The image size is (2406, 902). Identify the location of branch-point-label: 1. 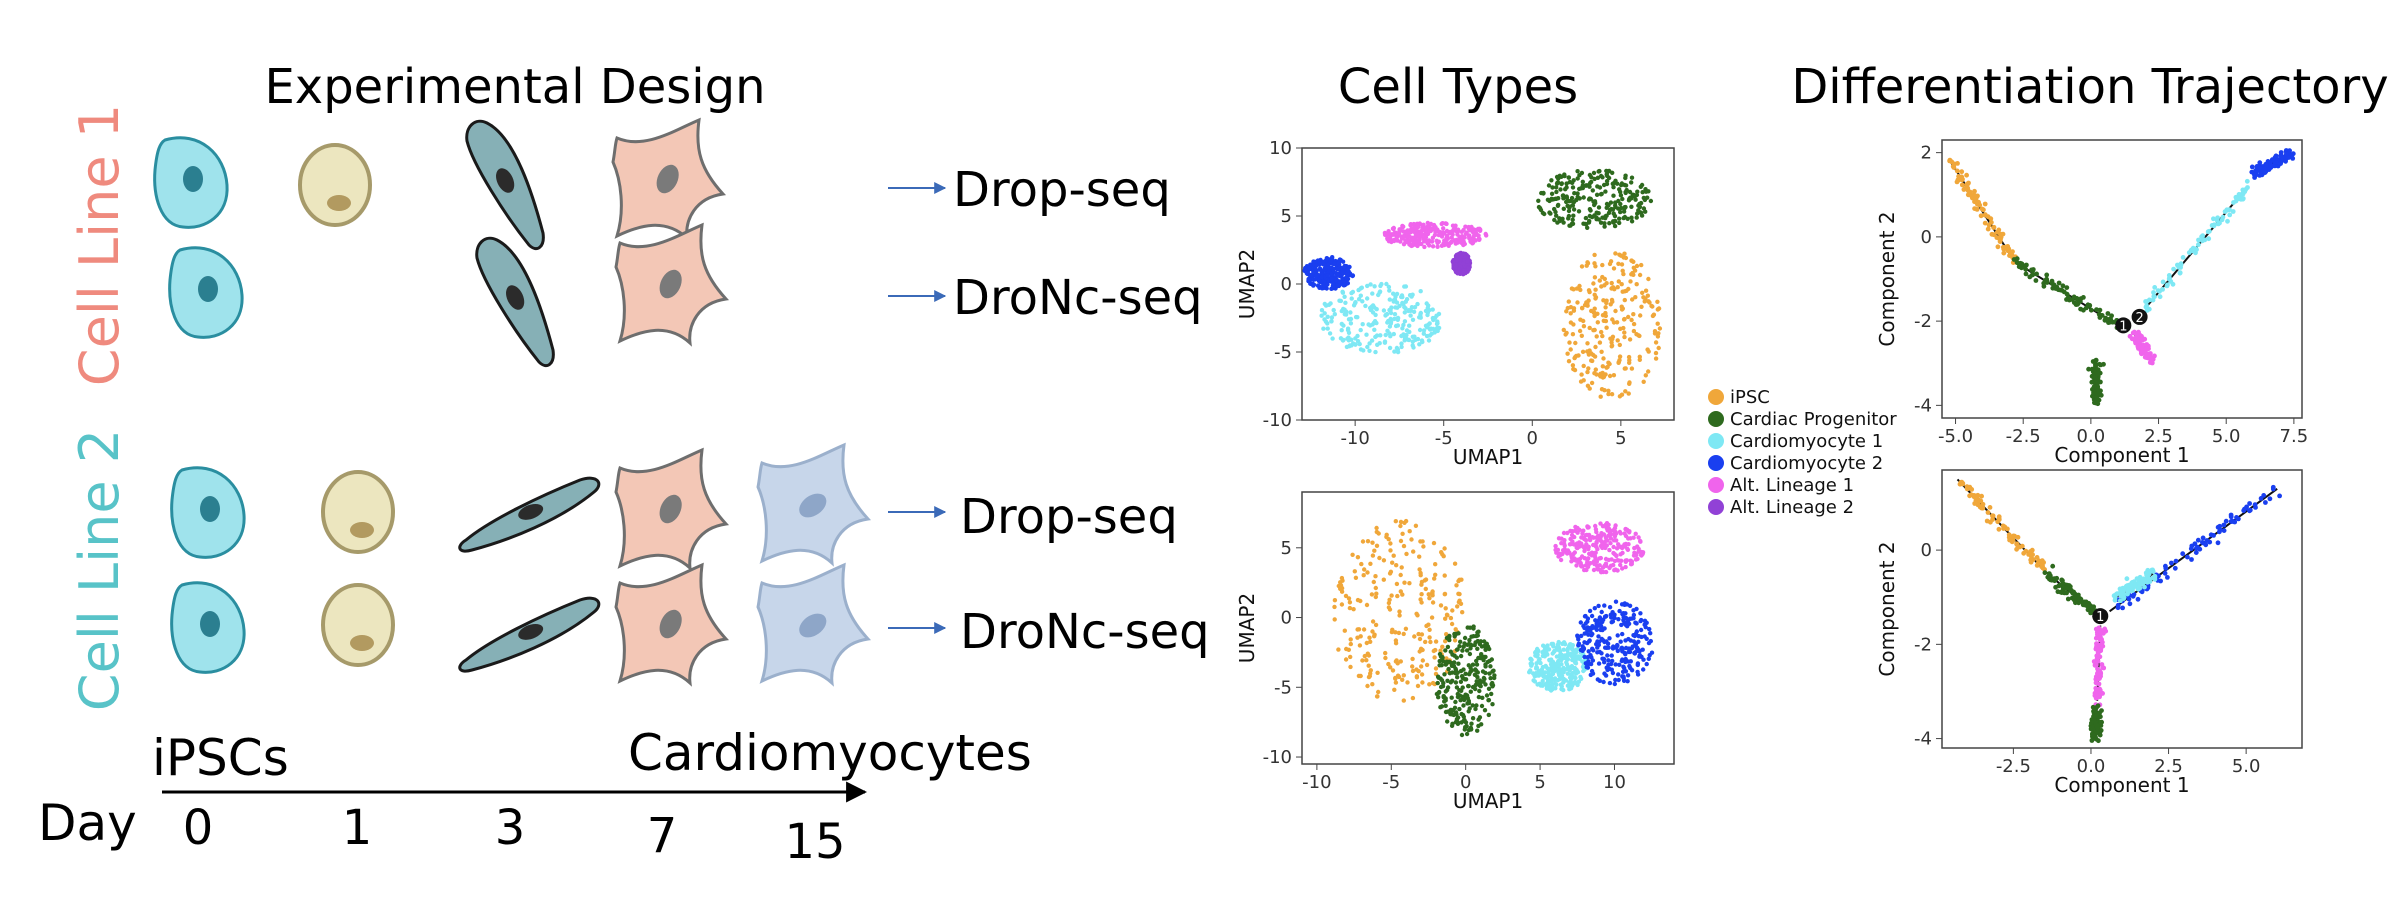
(2123, 326).